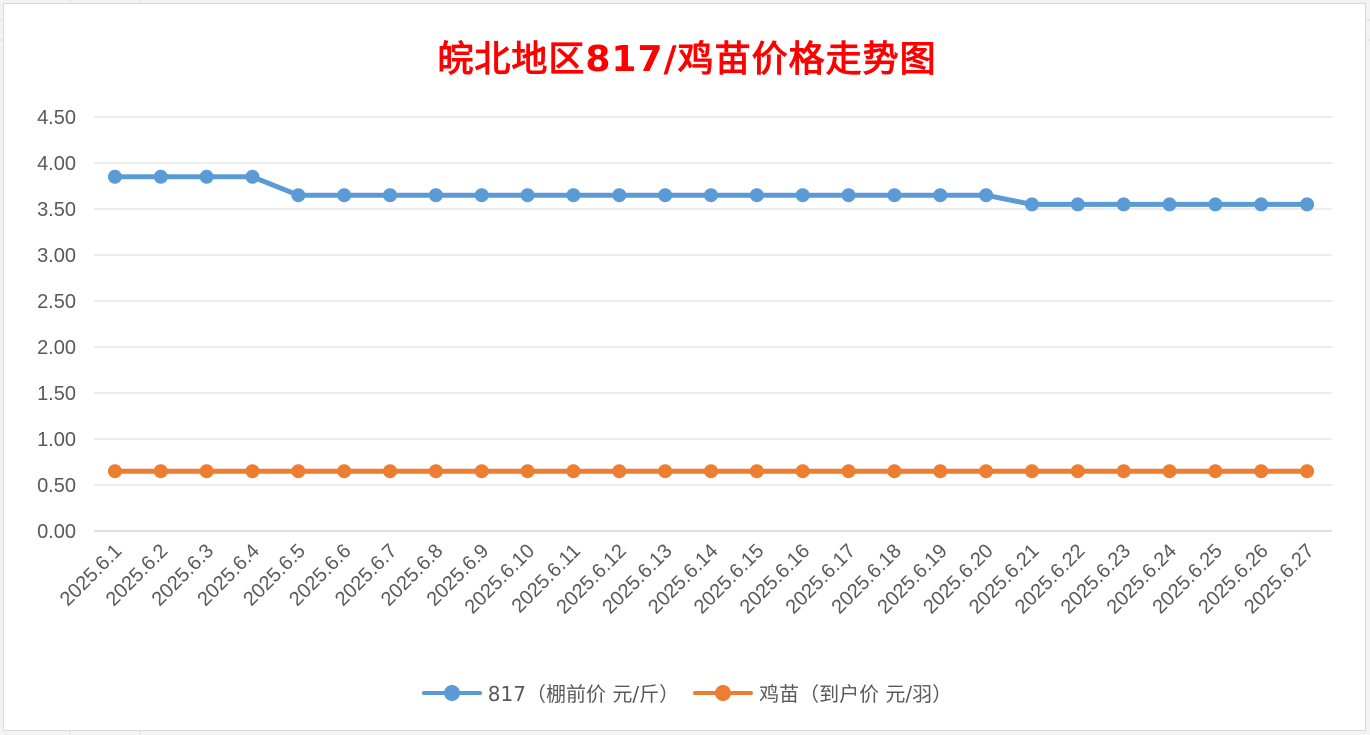 The width and height of the screenshot is (1370, 735). Describe the element at coordinates (56, 394) in the screenshot. I see `y-tick-label: 1.50` at that location.